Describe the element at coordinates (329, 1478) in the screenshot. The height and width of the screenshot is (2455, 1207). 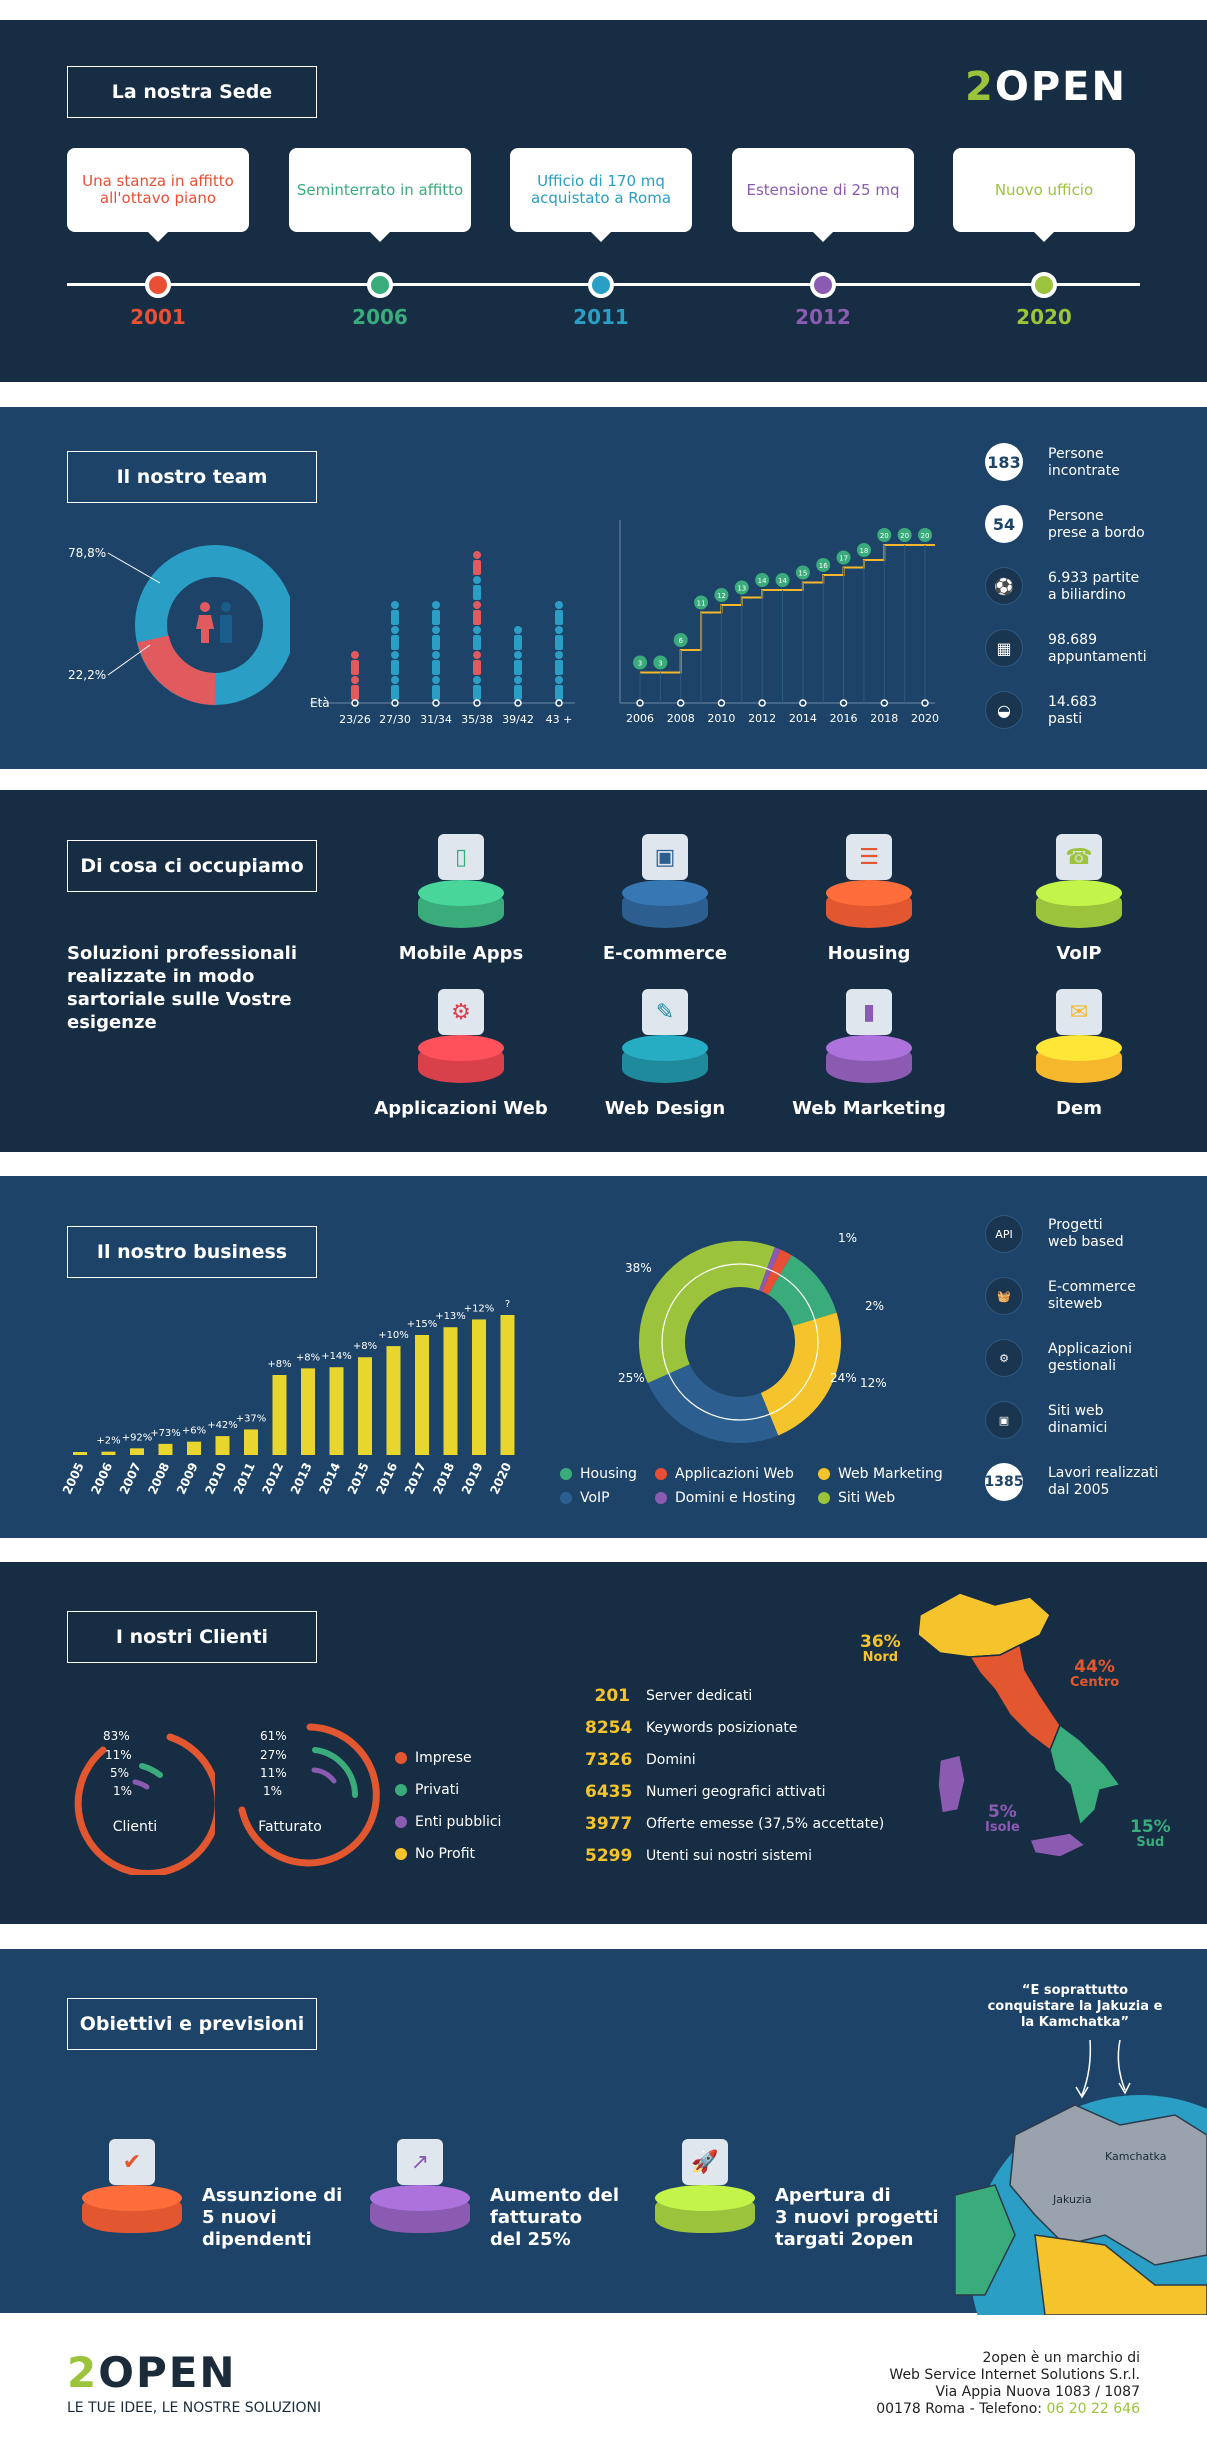
I see `revenue-year-label: 2014` at that location.